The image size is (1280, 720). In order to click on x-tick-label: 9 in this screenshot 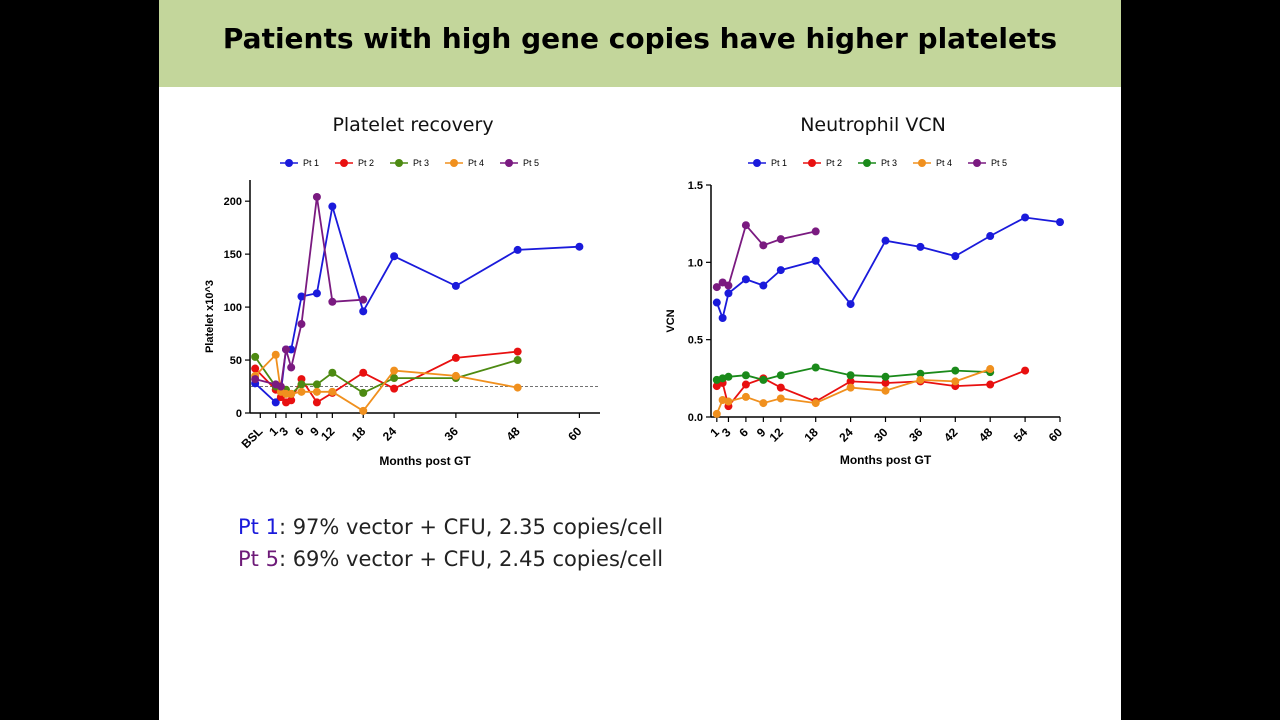, I will do `click(761, 432)`.